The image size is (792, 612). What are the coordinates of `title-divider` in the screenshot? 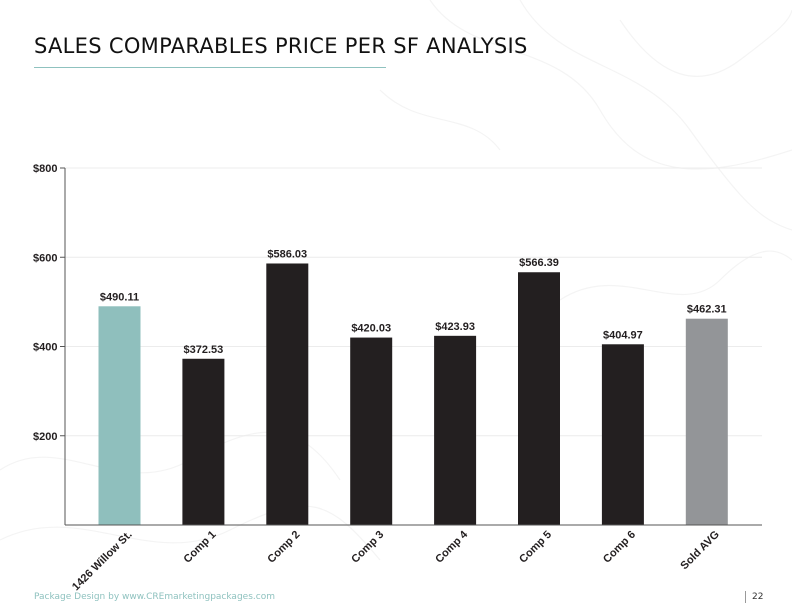 It's located at (210, 67).